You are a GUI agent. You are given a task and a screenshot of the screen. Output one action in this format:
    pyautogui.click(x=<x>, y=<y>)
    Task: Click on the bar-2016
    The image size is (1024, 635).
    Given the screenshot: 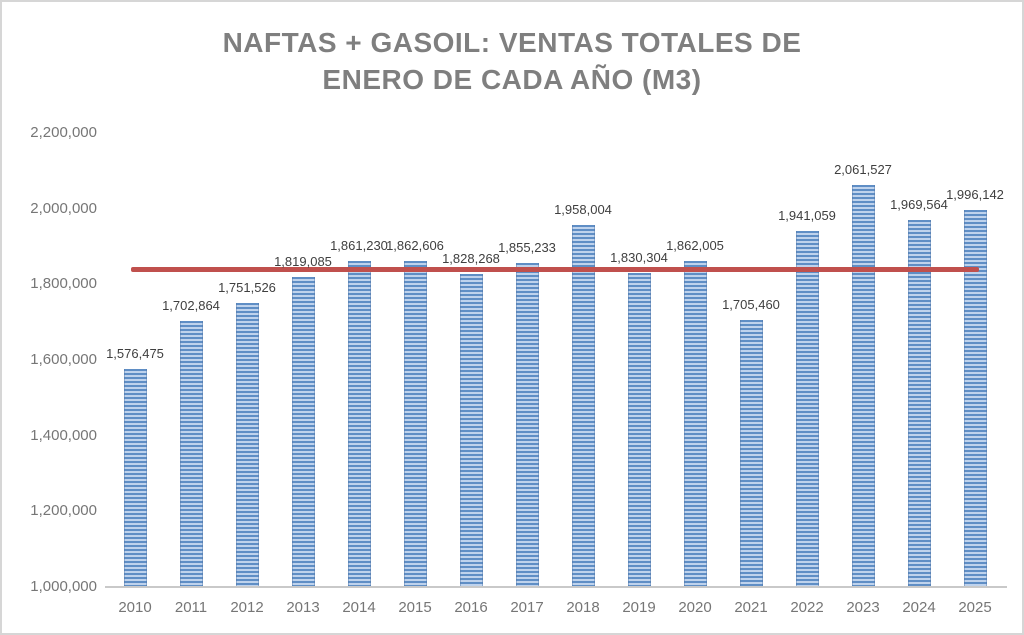 What is the action you would take?
    pyautogui.click(x=471, y=429)
    